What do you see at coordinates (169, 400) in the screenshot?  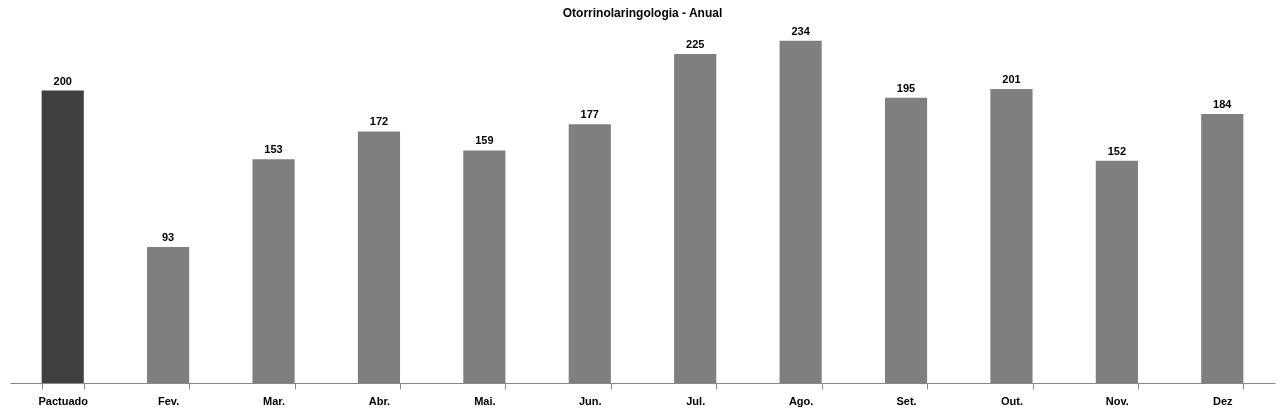 I see `x-tick-label: Fev.` at bounding box center [169, 400].